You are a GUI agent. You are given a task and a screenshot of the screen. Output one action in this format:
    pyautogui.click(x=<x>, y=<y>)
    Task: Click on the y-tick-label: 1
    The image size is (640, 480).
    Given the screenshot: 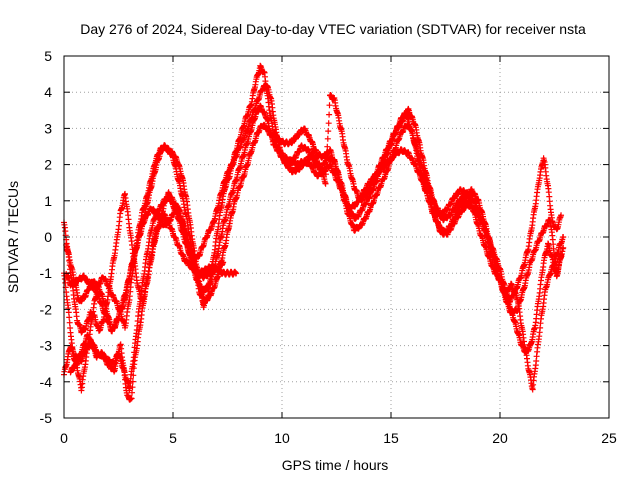 What is the action you would take?
    pyautogui.click(x=48, y=201)
    